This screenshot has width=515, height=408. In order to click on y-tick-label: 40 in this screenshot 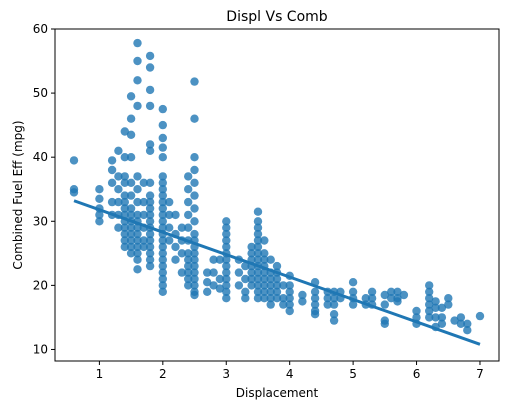, I will do `click(40, 157)`.